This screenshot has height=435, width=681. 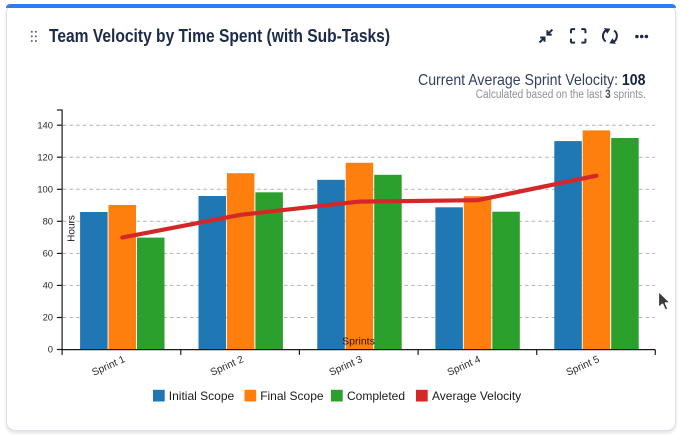 I want to click on svg-text:Calculated based on the last 3: Calculated based on the last 3 sprints., so click(x=561, y=95).